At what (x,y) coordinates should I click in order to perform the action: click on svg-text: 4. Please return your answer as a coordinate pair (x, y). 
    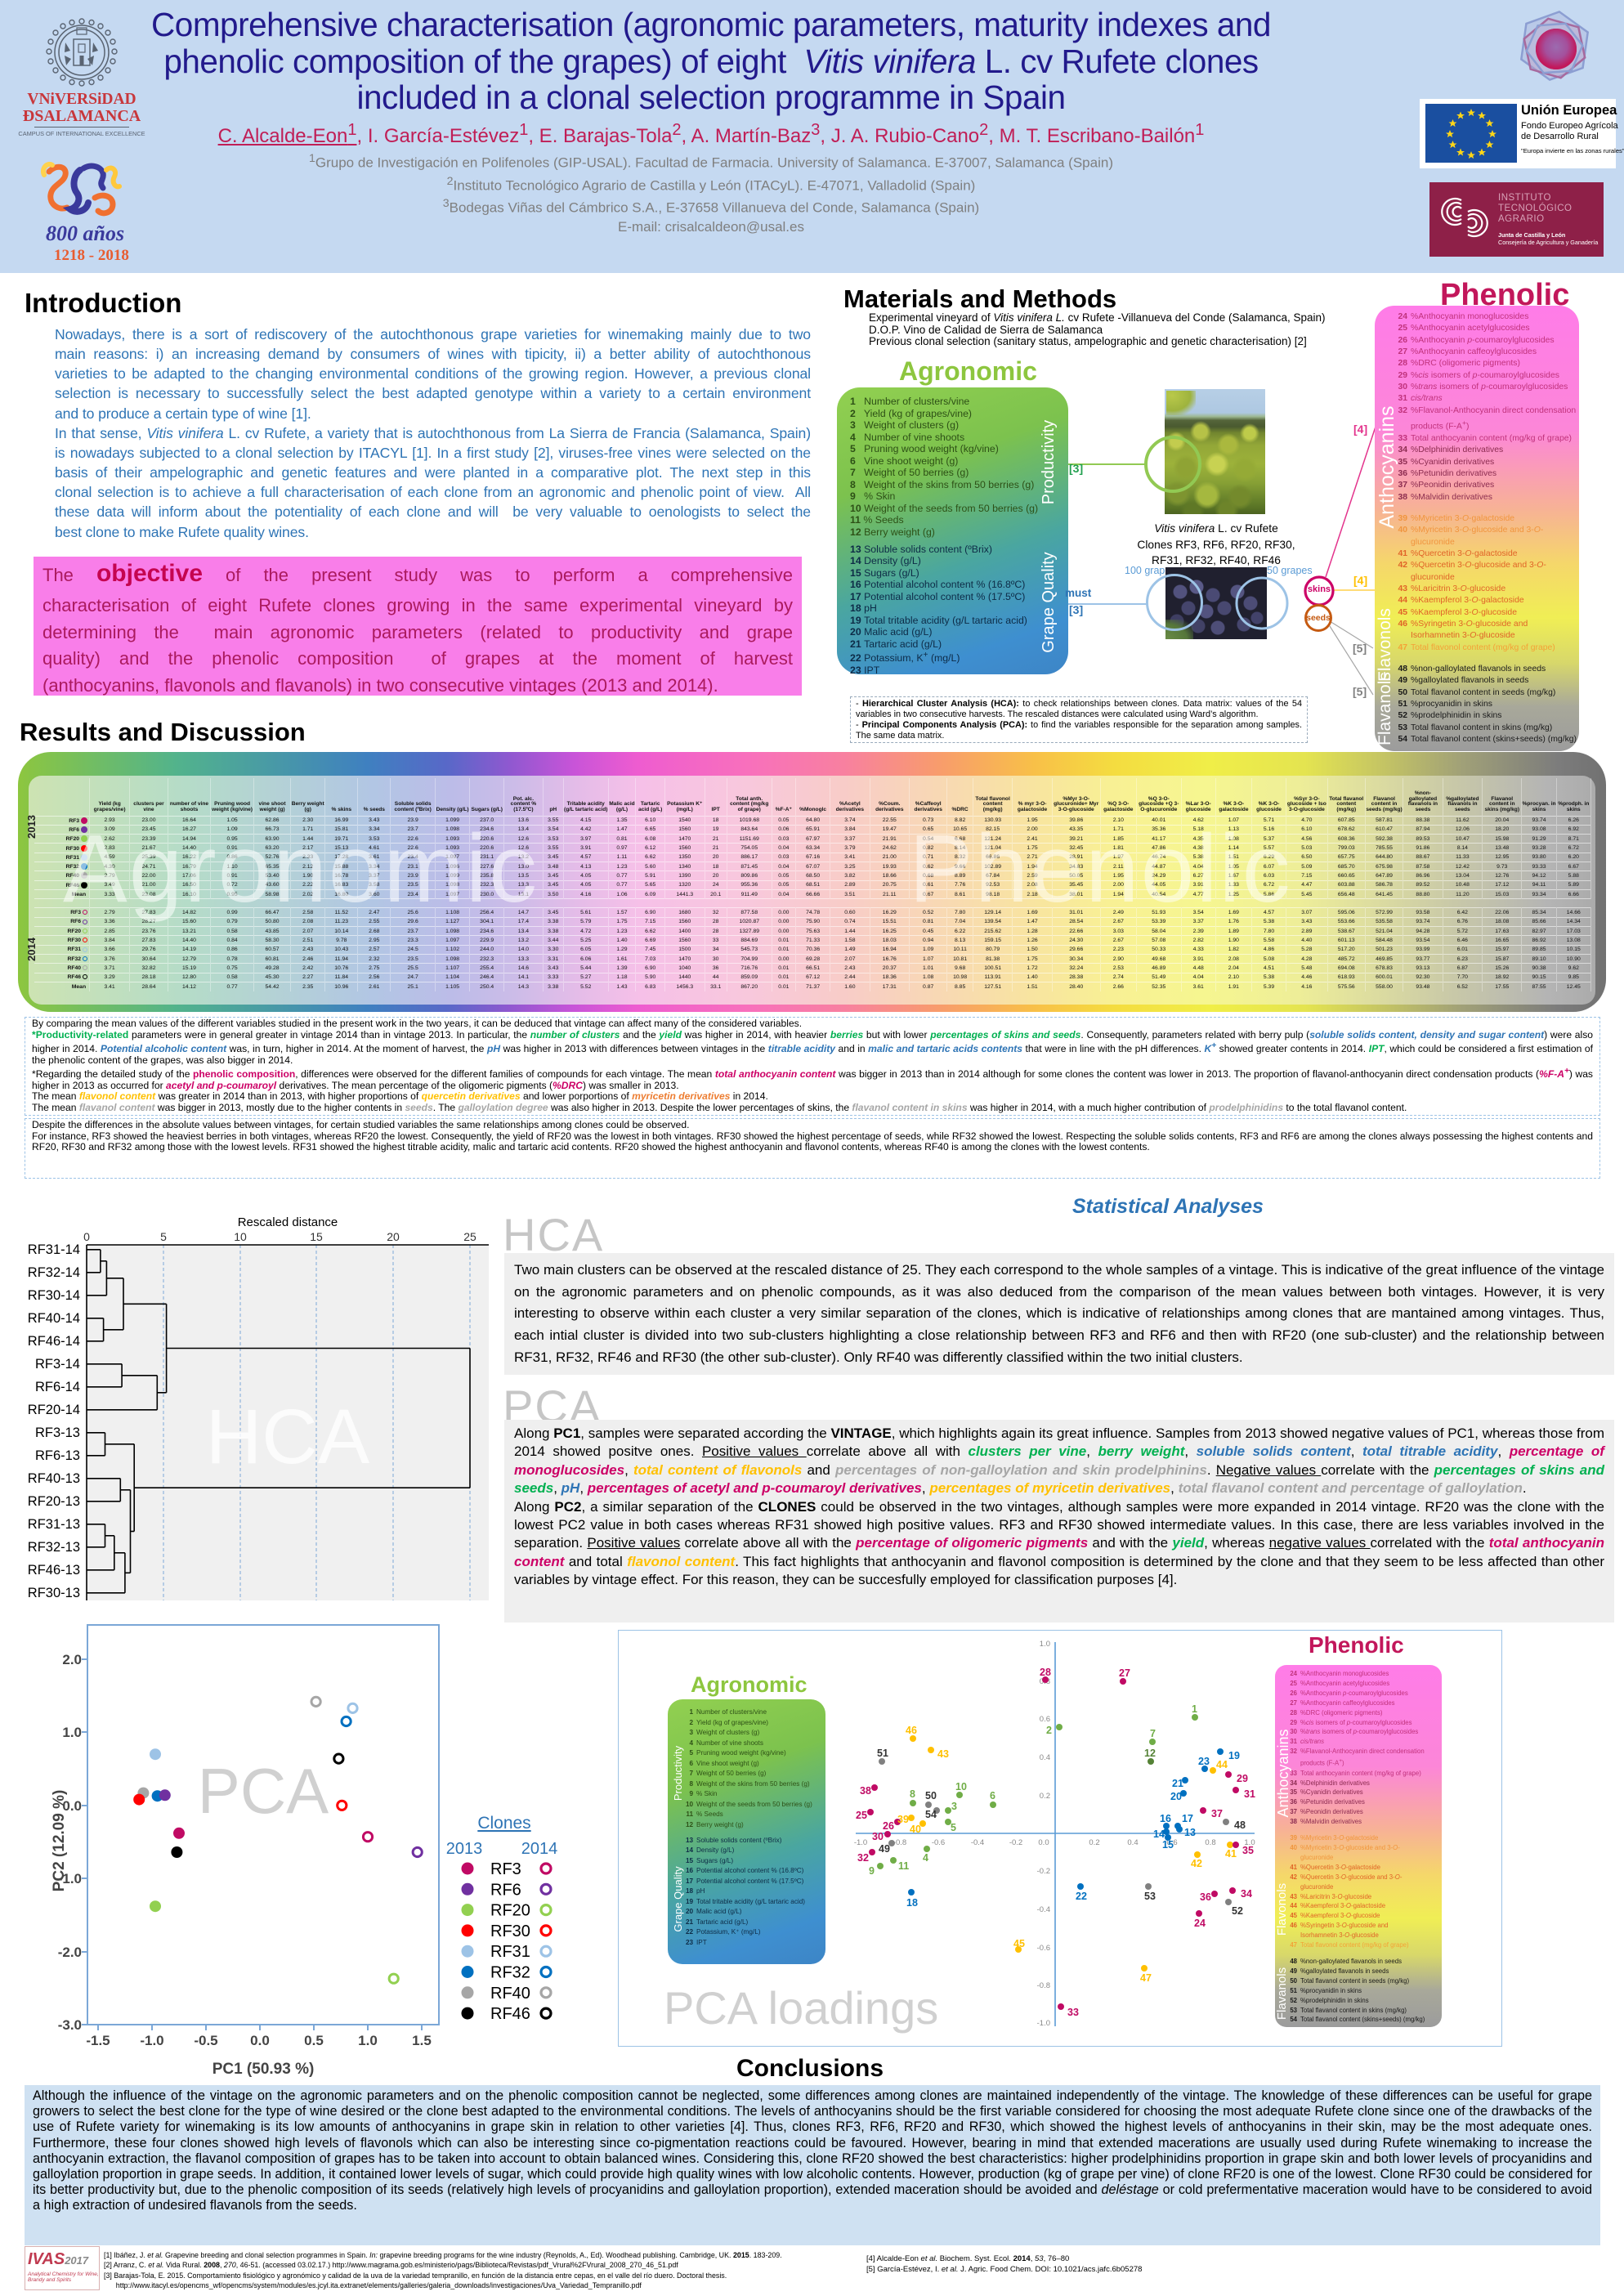
    Looking at the image, I should click on (926, 1858).